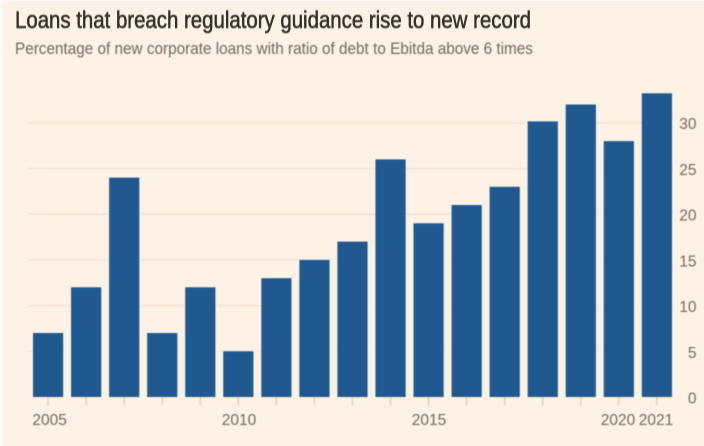 This screenshot has width=704, height=446. Describe the element at coordinates (687, 170) in the screenshot. I see `svg-text: 25` at that location.